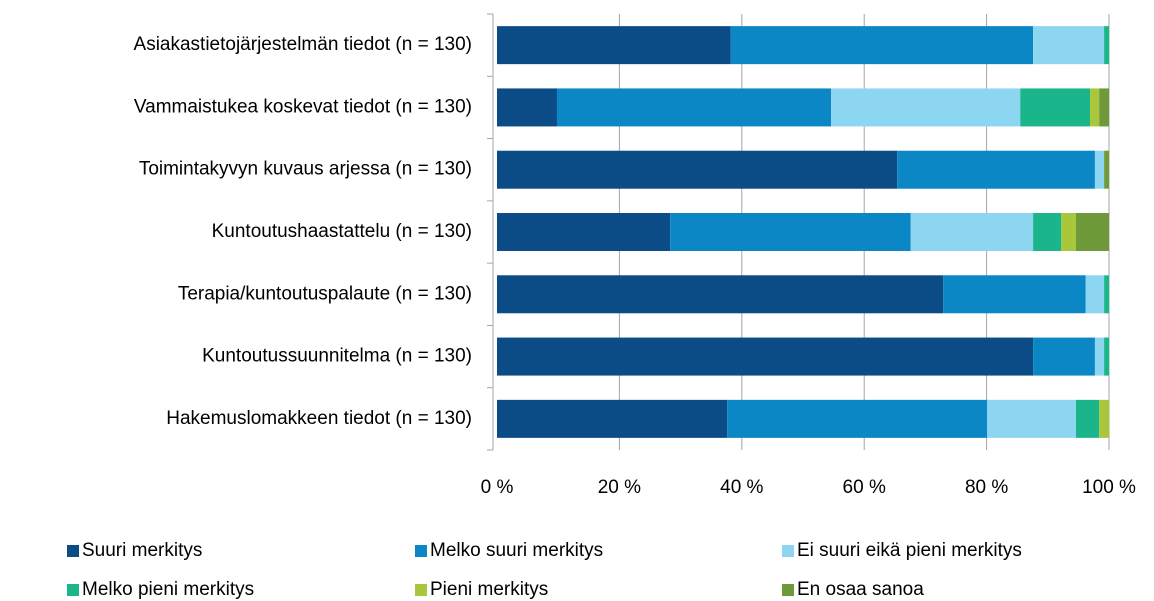 The image size is (1154, 601). I want to click on legend-label: Pieni merkitys, so click(489, 589).